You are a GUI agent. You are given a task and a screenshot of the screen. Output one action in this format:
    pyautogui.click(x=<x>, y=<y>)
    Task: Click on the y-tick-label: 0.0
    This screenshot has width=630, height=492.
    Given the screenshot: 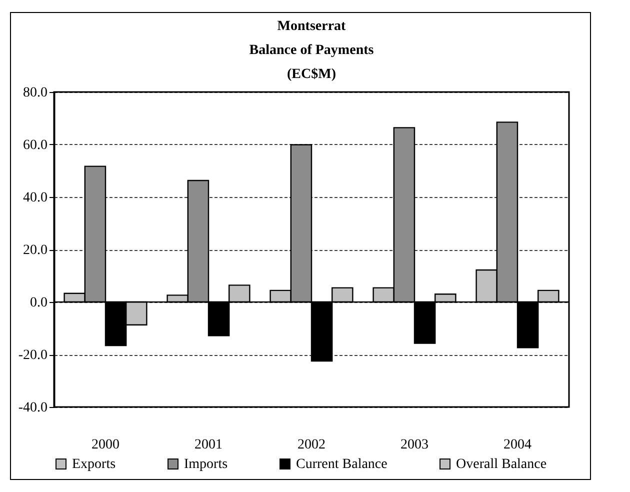 What is the action you would take?
    pyautogui.click(x=39, y=303)
    